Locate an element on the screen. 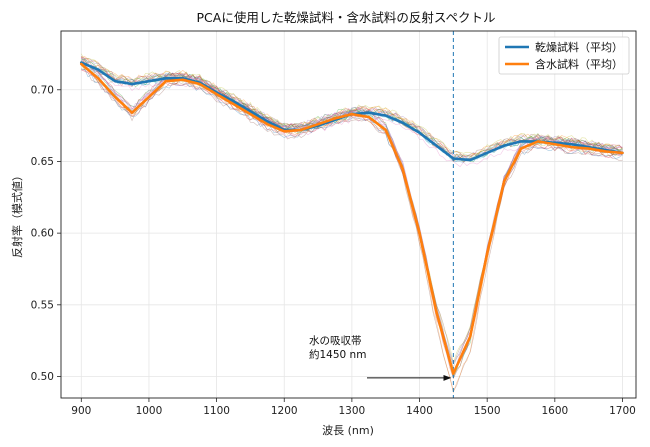  x-tick-label: 1300 is located at coordinates (352, 411).